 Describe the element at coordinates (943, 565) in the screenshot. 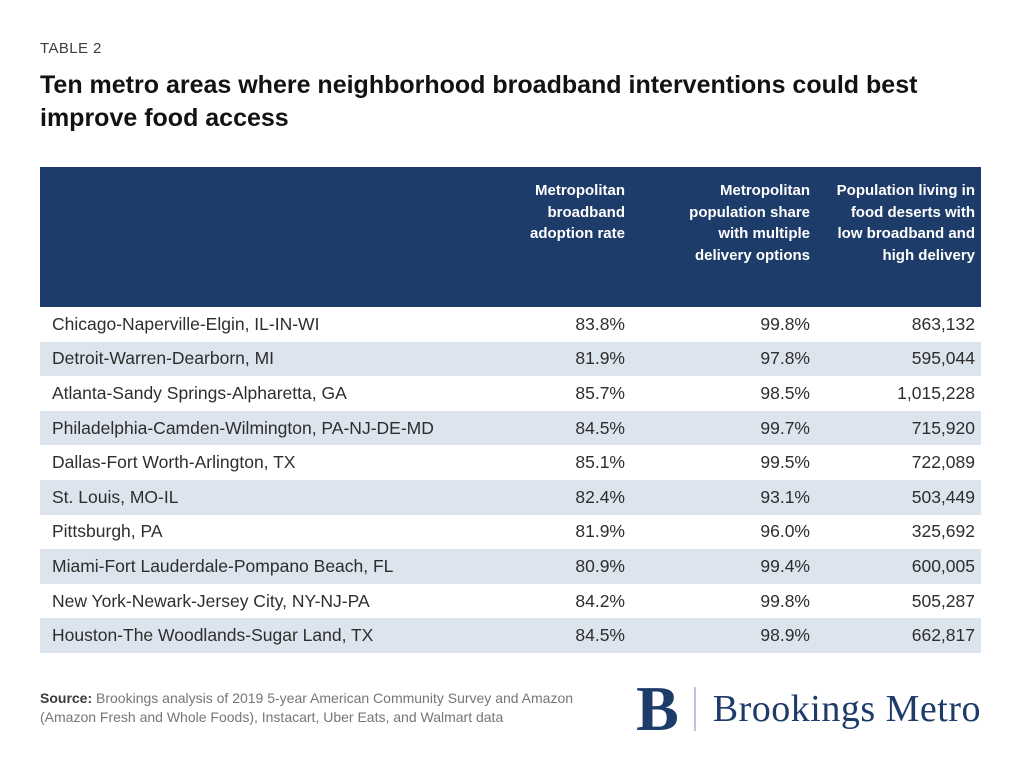

I see `value-cell: 600,005` at that location.